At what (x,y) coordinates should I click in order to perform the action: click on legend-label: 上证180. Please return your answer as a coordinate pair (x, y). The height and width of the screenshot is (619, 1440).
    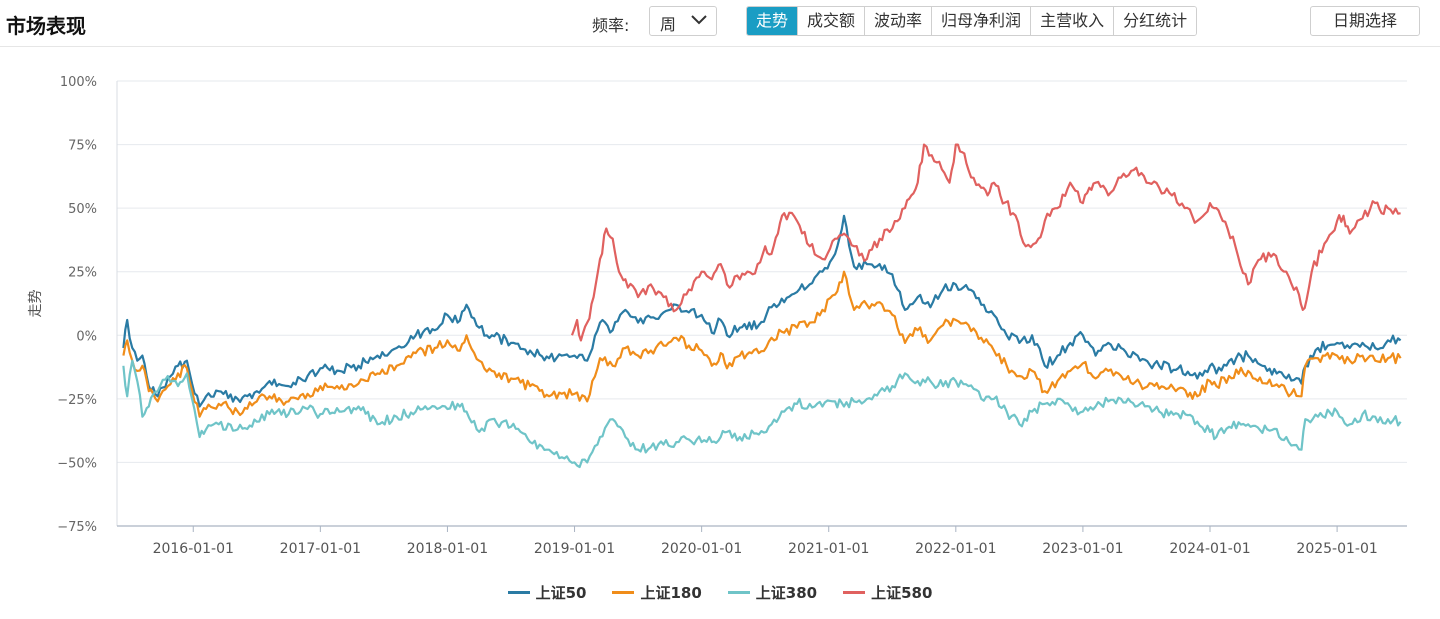
    Looking at the image, I should click on (671, 592).